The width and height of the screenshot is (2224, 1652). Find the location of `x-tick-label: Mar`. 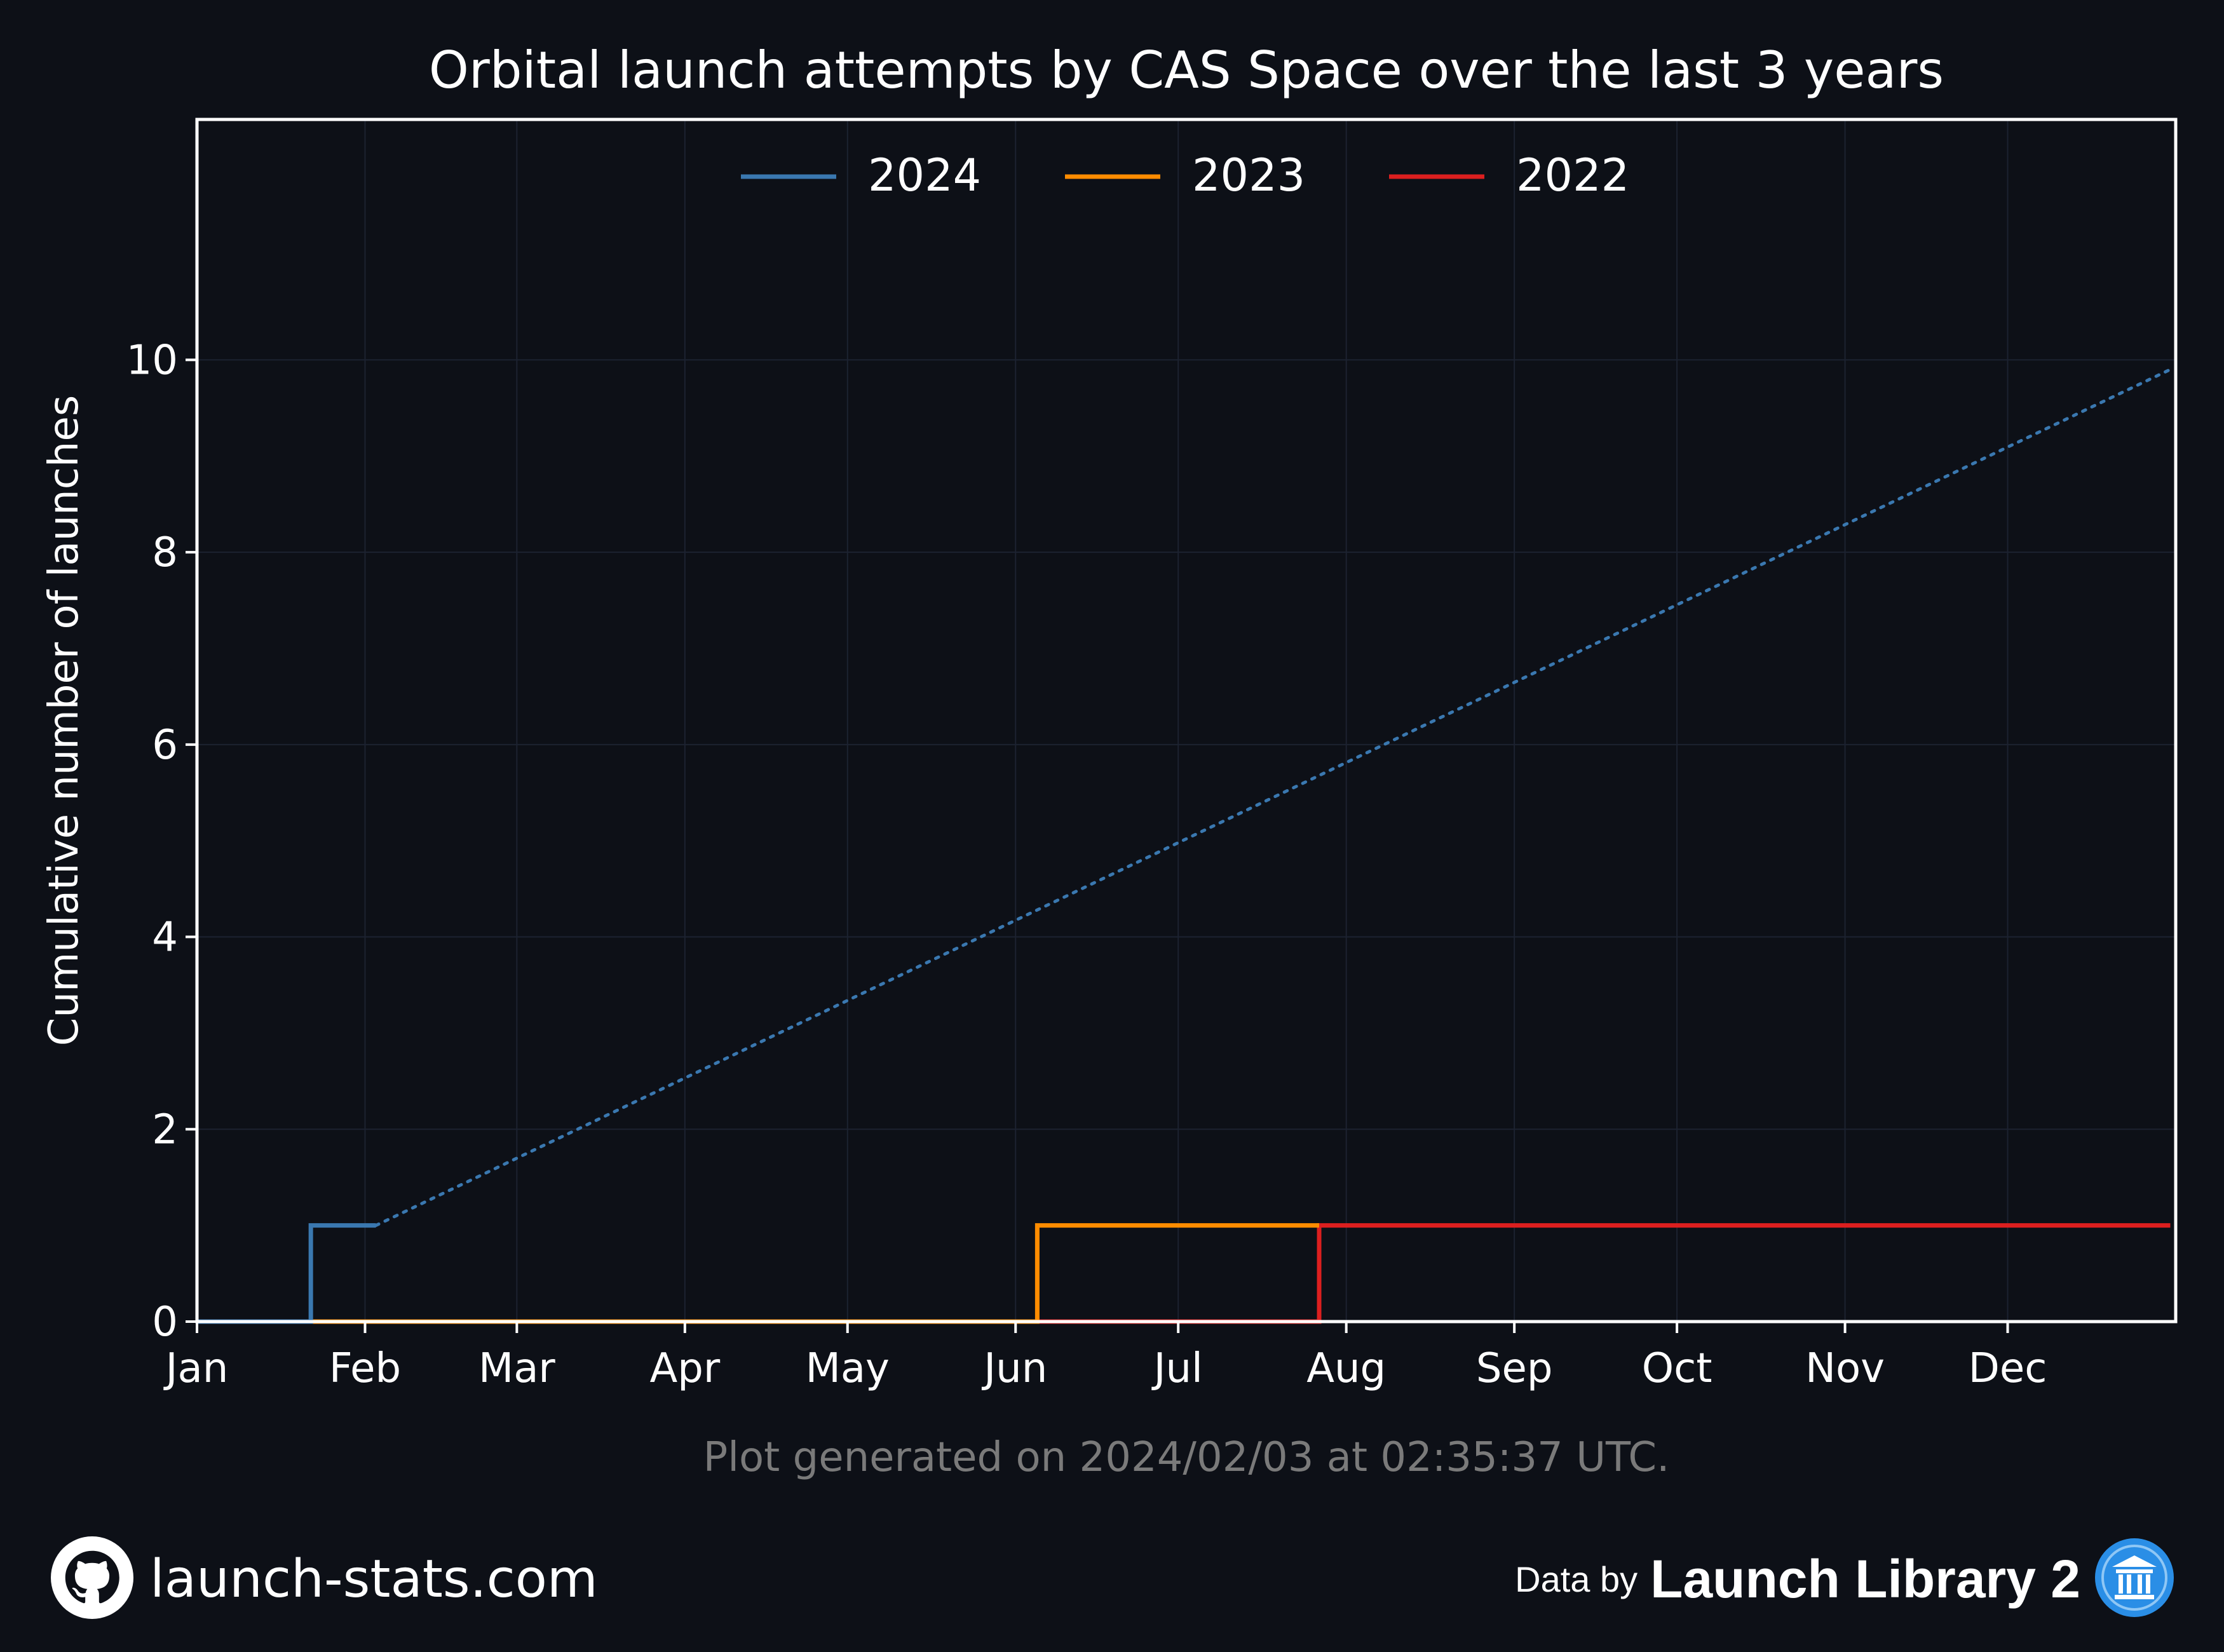

x-tick-label: Mar is located at coordinates (516, 1369).